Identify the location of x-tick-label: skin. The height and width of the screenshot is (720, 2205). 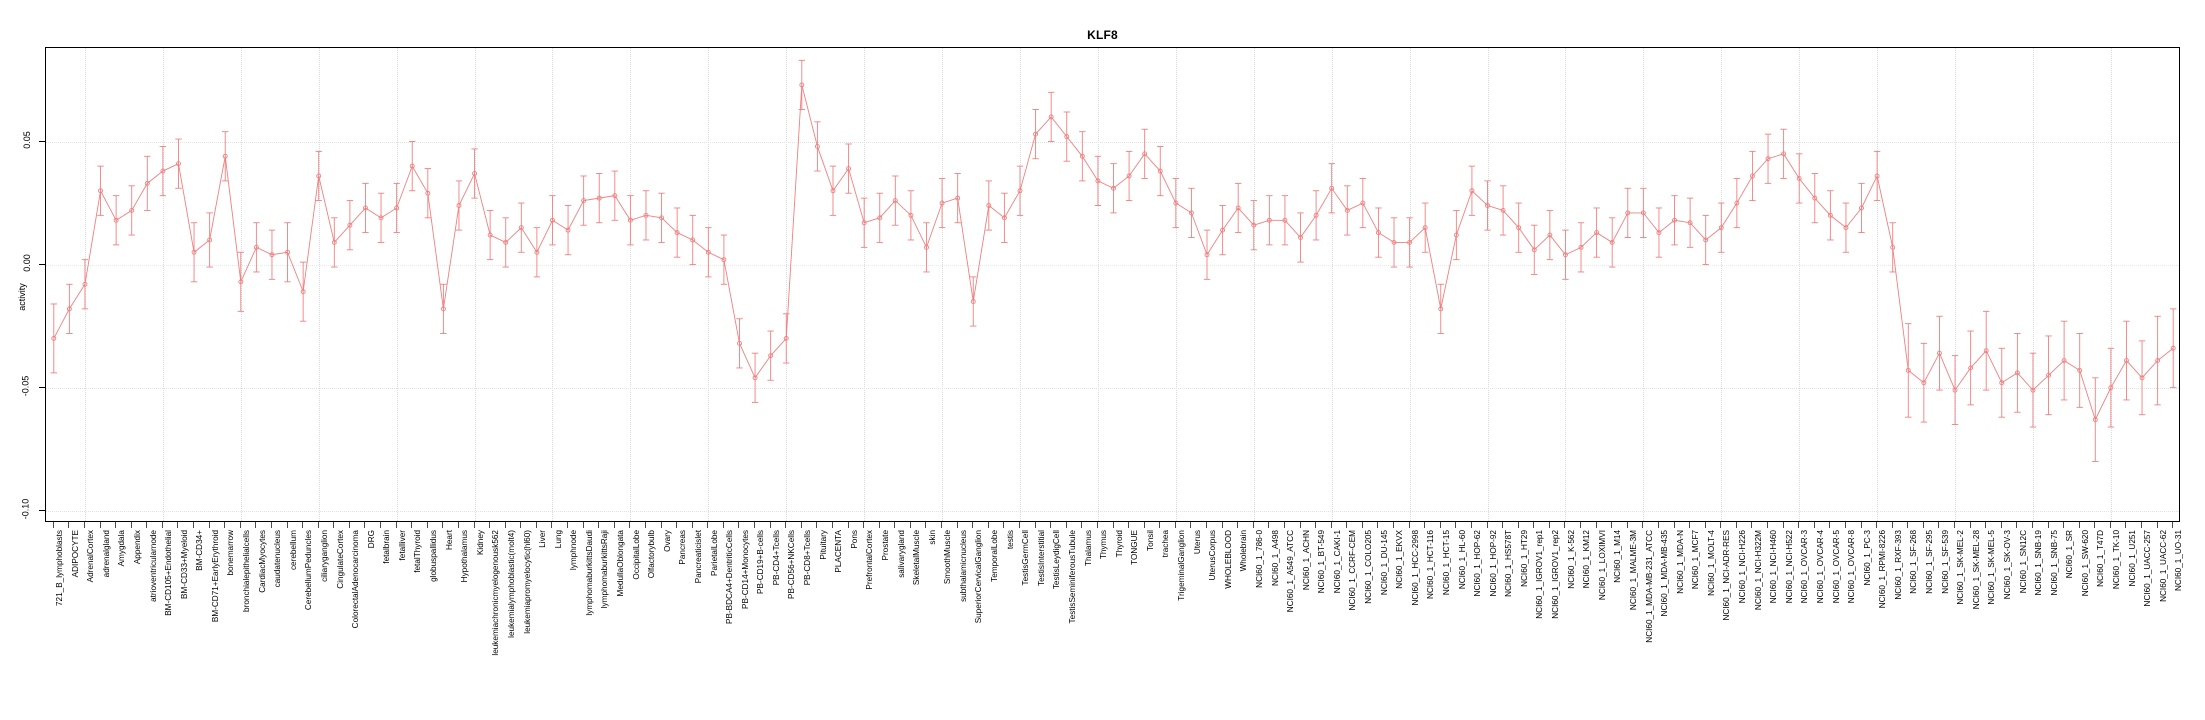
(932, 537).